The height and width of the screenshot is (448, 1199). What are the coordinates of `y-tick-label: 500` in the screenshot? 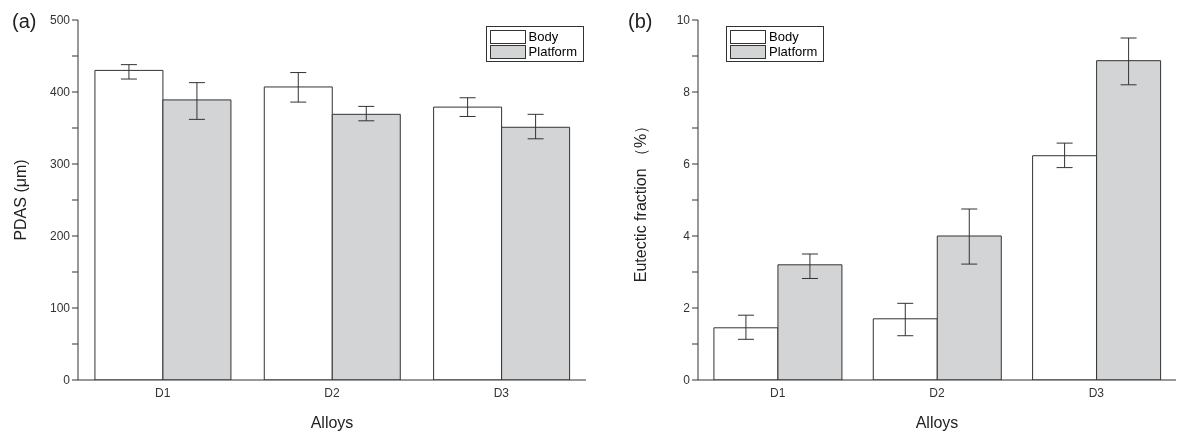 It's located at (60, 20).